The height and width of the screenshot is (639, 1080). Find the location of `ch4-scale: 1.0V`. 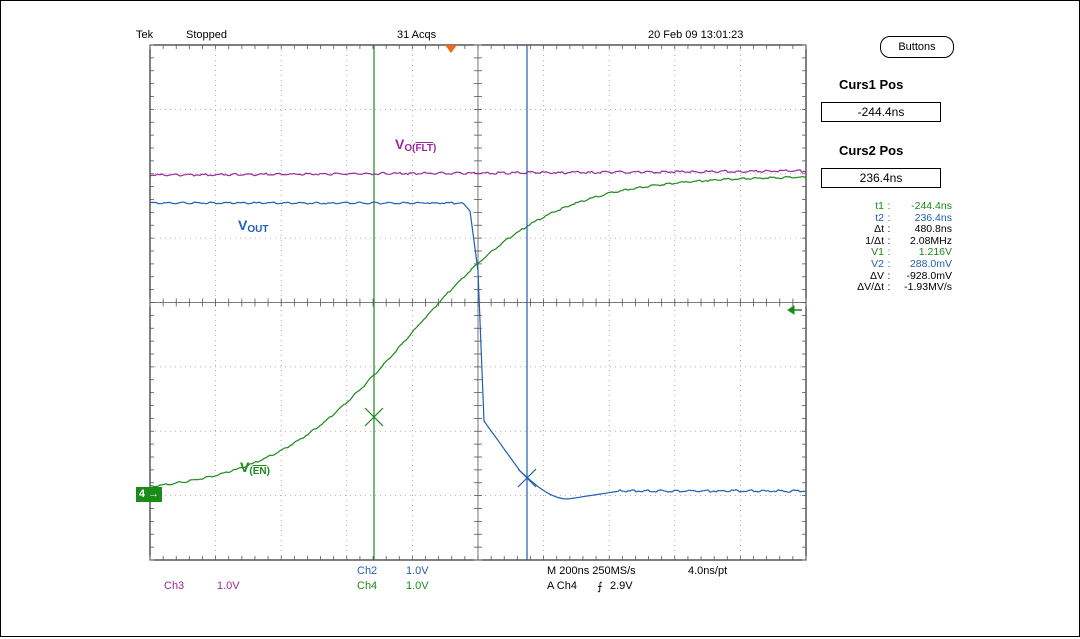

ch4-scale: 1.0V is located at coordinates (417, 586).